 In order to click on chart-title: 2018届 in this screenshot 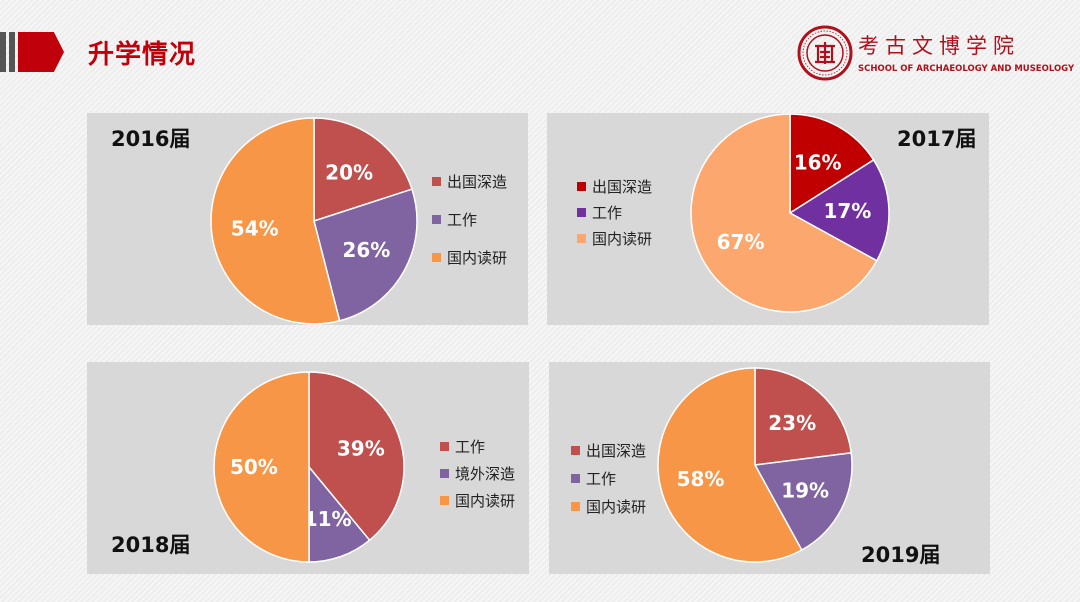, I will do `click(151, 545)`.